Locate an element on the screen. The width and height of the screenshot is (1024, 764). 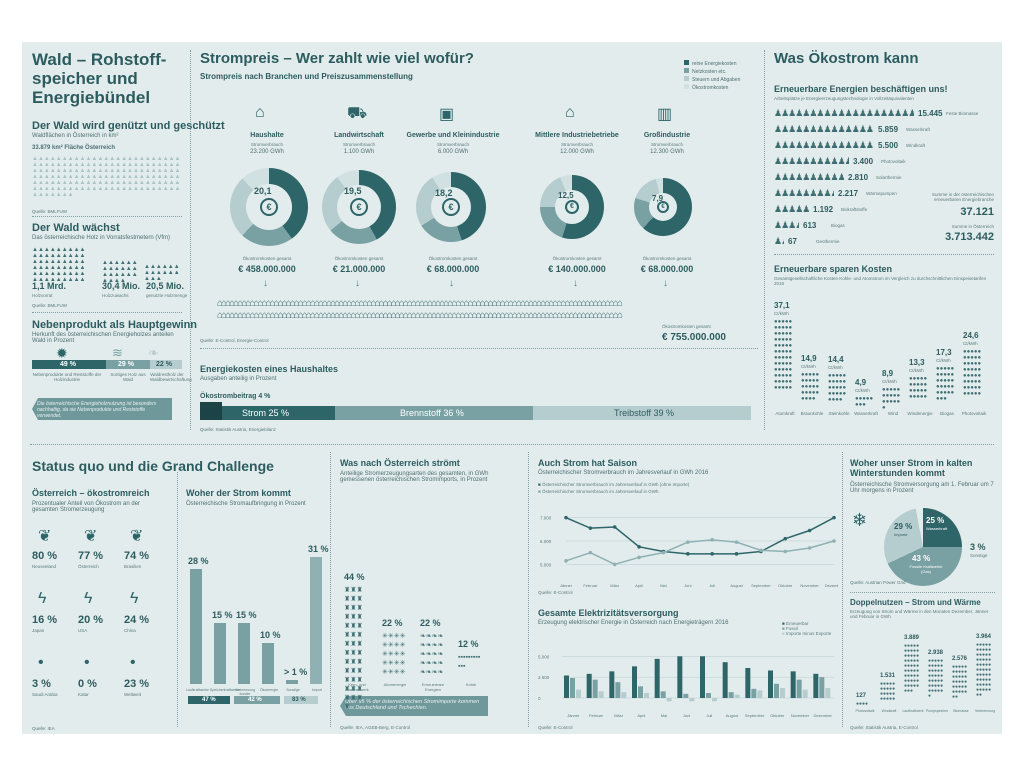
kalt-source: Quelle: Austrian Power Grid is located at coordinates (878, 582).